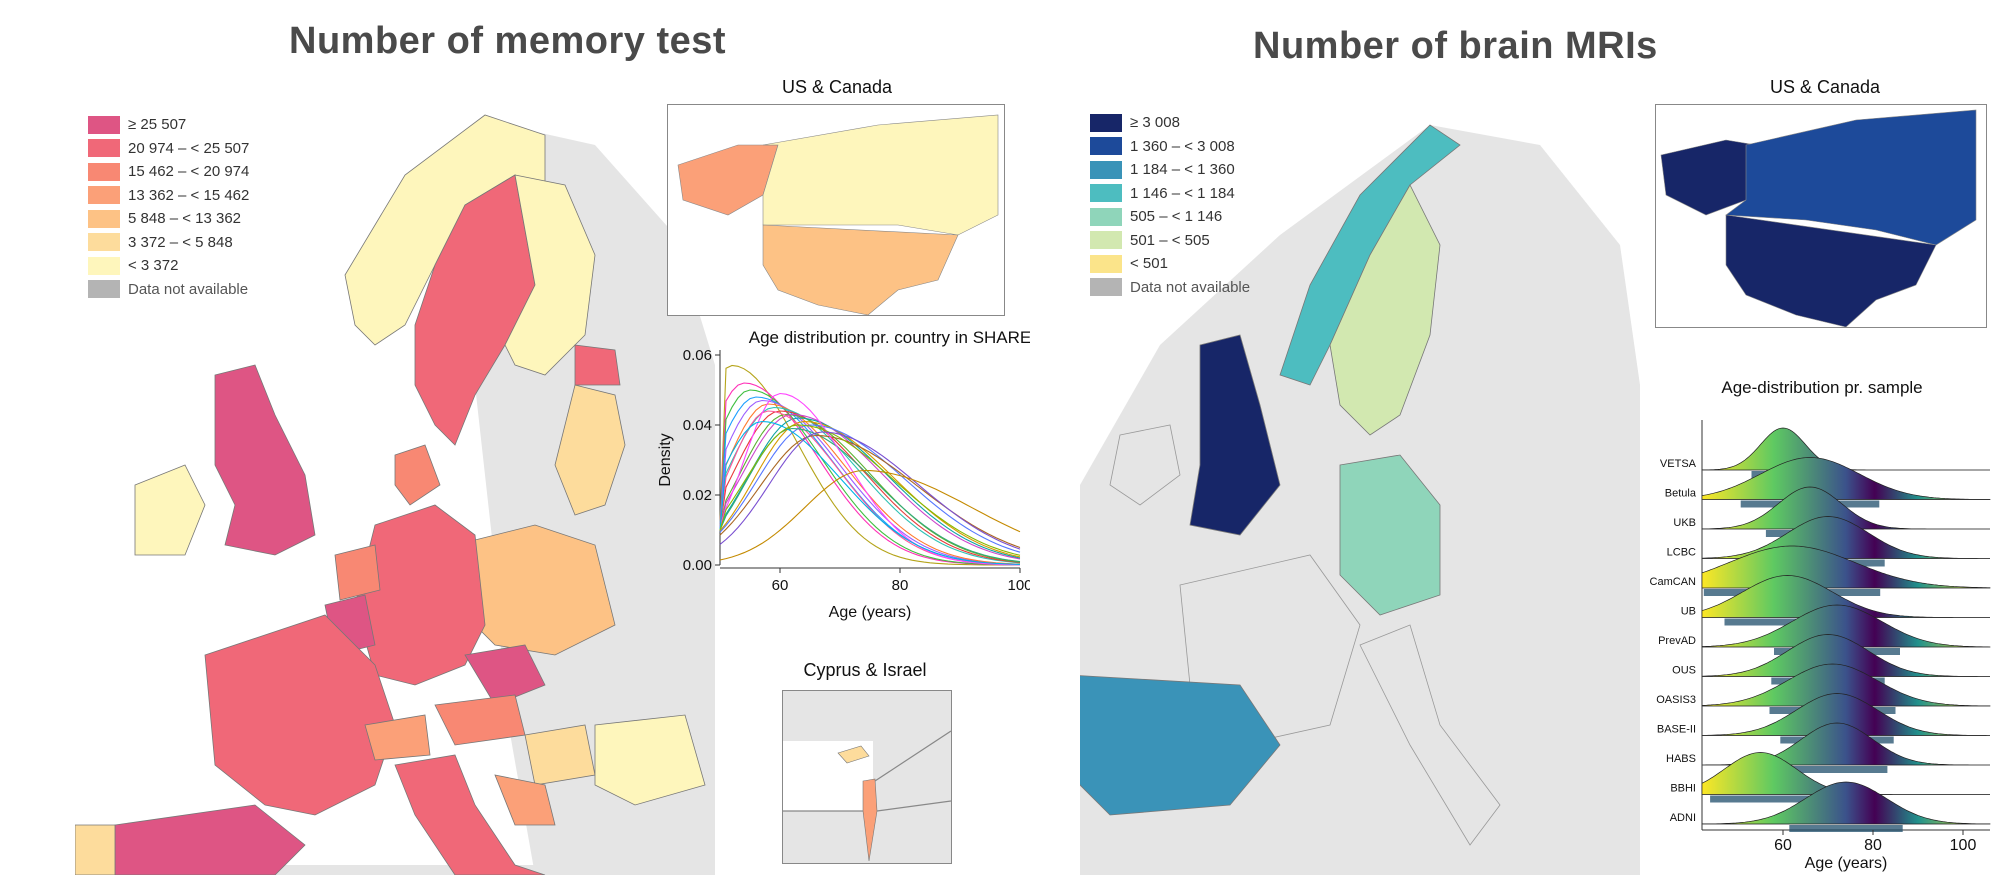 The height and width of the screenshot is (880, 2000). What do you see at coordinates (1681, 759) in the screenshot?
I see `ridge-category-label: HABS` at bounding box center [1681, 759].